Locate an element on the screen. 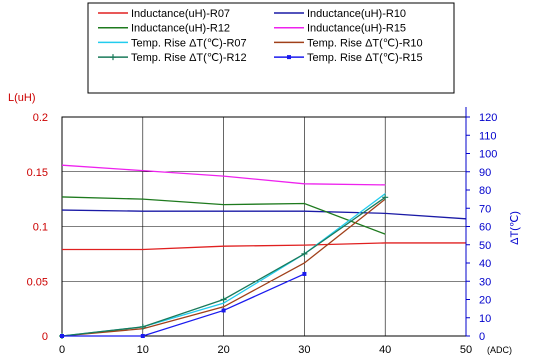 The height and width of the screenshot is (358, 537). right-tick-label: 60 is located at coordinates (485, 228).